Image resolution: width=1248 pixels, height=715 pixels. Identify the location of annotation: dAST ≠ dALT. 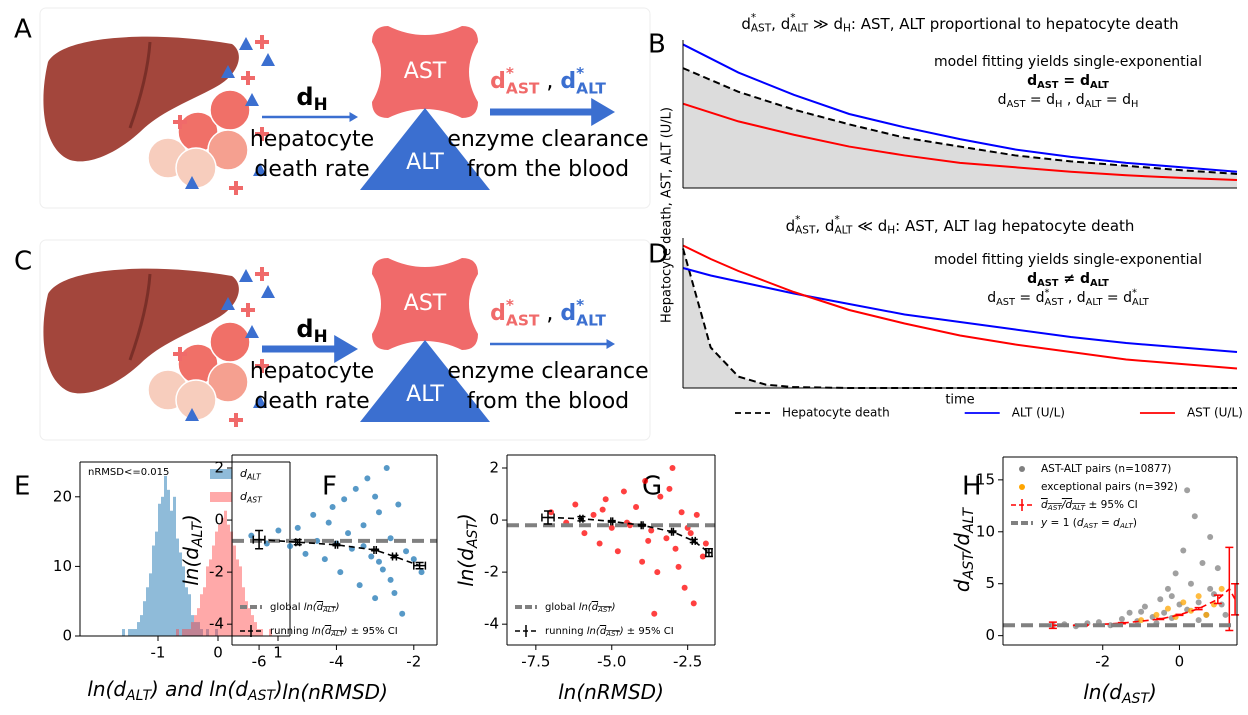
(1068, 280).